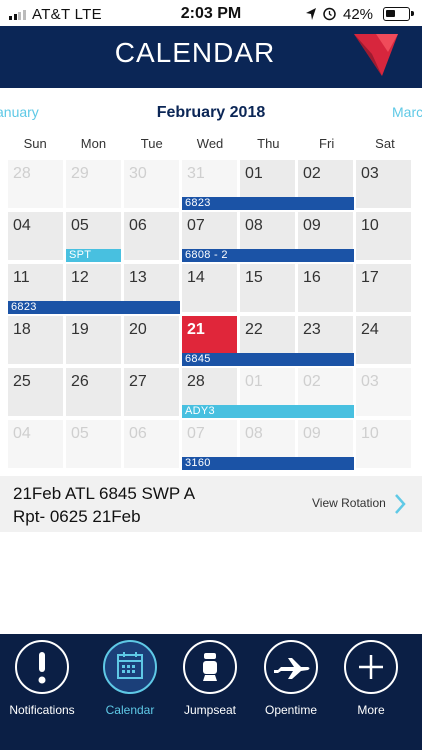  Describe the element at coordinates (67, 14) in the screenshot. I see `carrier-label: AT&T LTE` at that location.